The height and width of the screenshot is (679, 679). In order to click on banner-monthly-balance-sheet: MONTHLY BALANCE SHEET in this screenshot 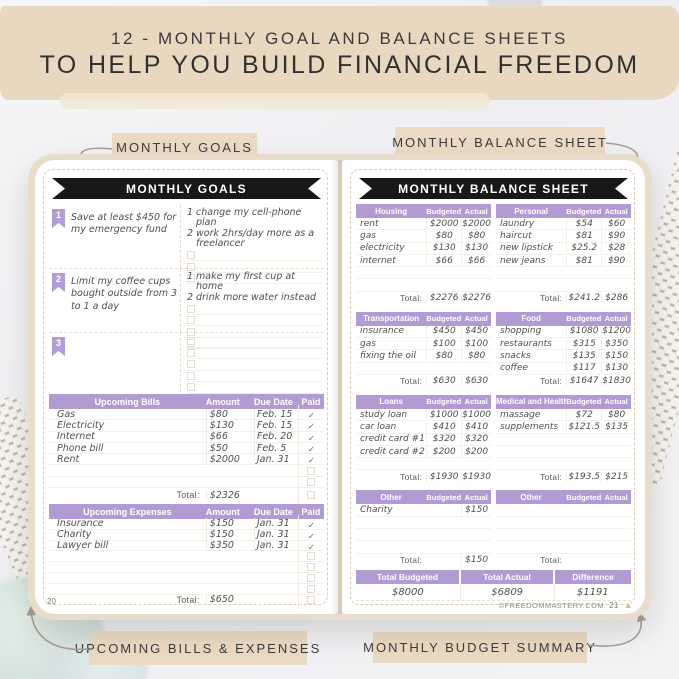, I will do `click(493, 188)`.